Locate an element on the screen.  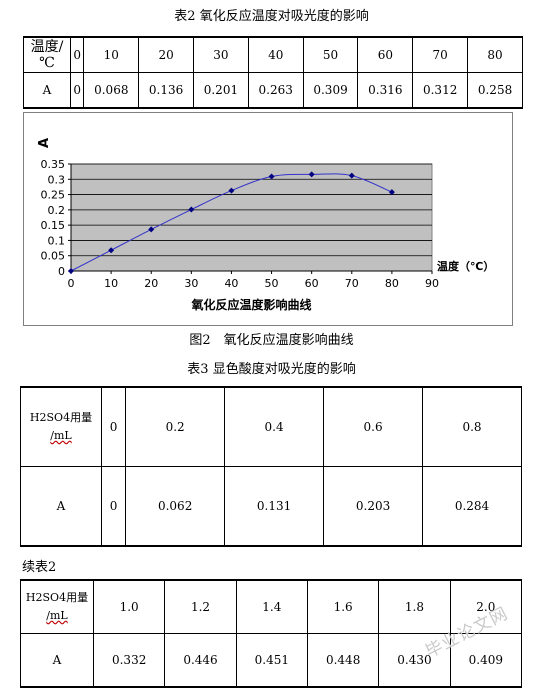
absorbance-cell: 0.131 is located at coordinates (274, 506).